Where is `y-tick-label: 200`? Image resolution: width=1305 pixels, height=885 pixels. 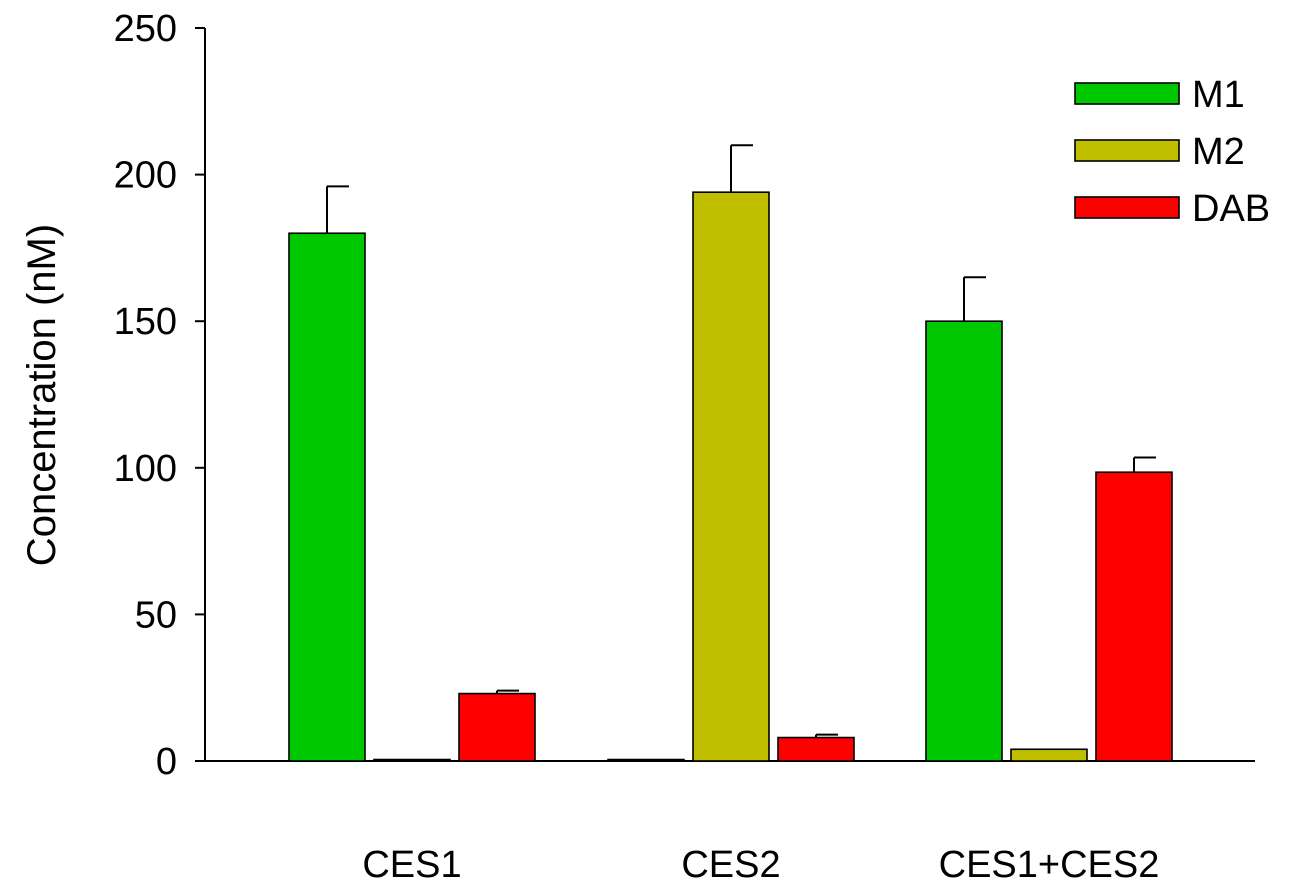 y-tick-label: 200 is located at coordinates (145, 176).